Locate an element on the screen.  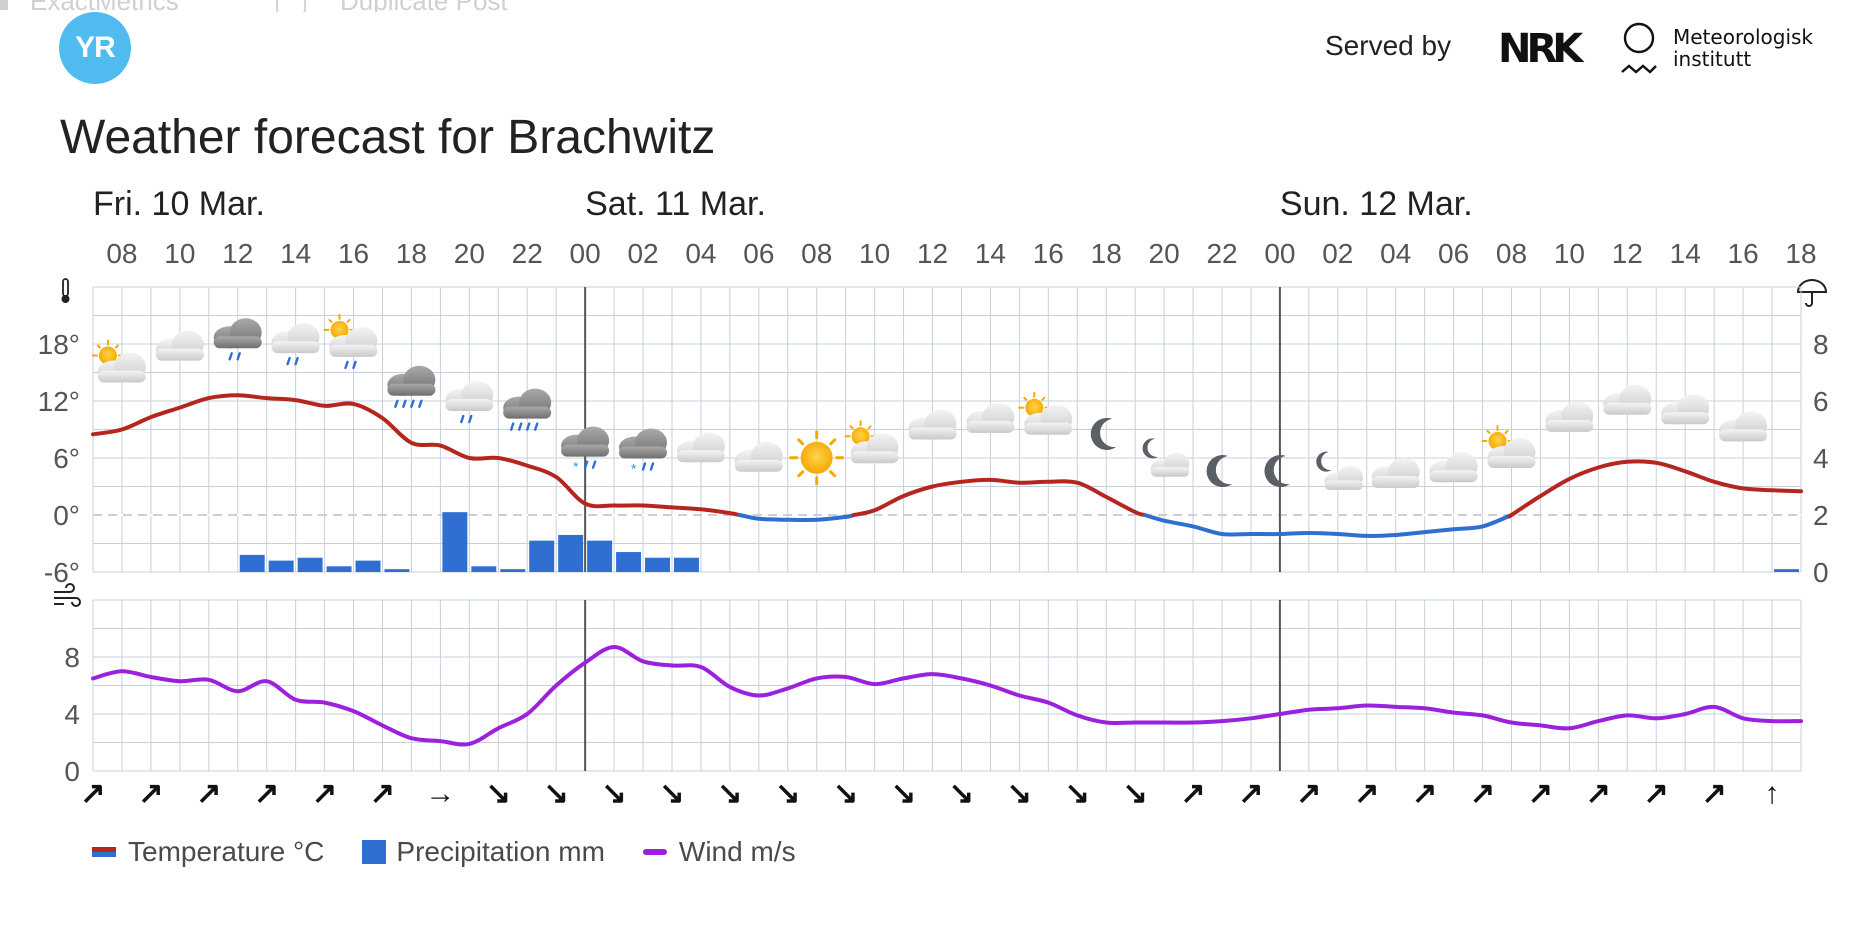
met-logo-icon is located at coordinates (1639, 51).